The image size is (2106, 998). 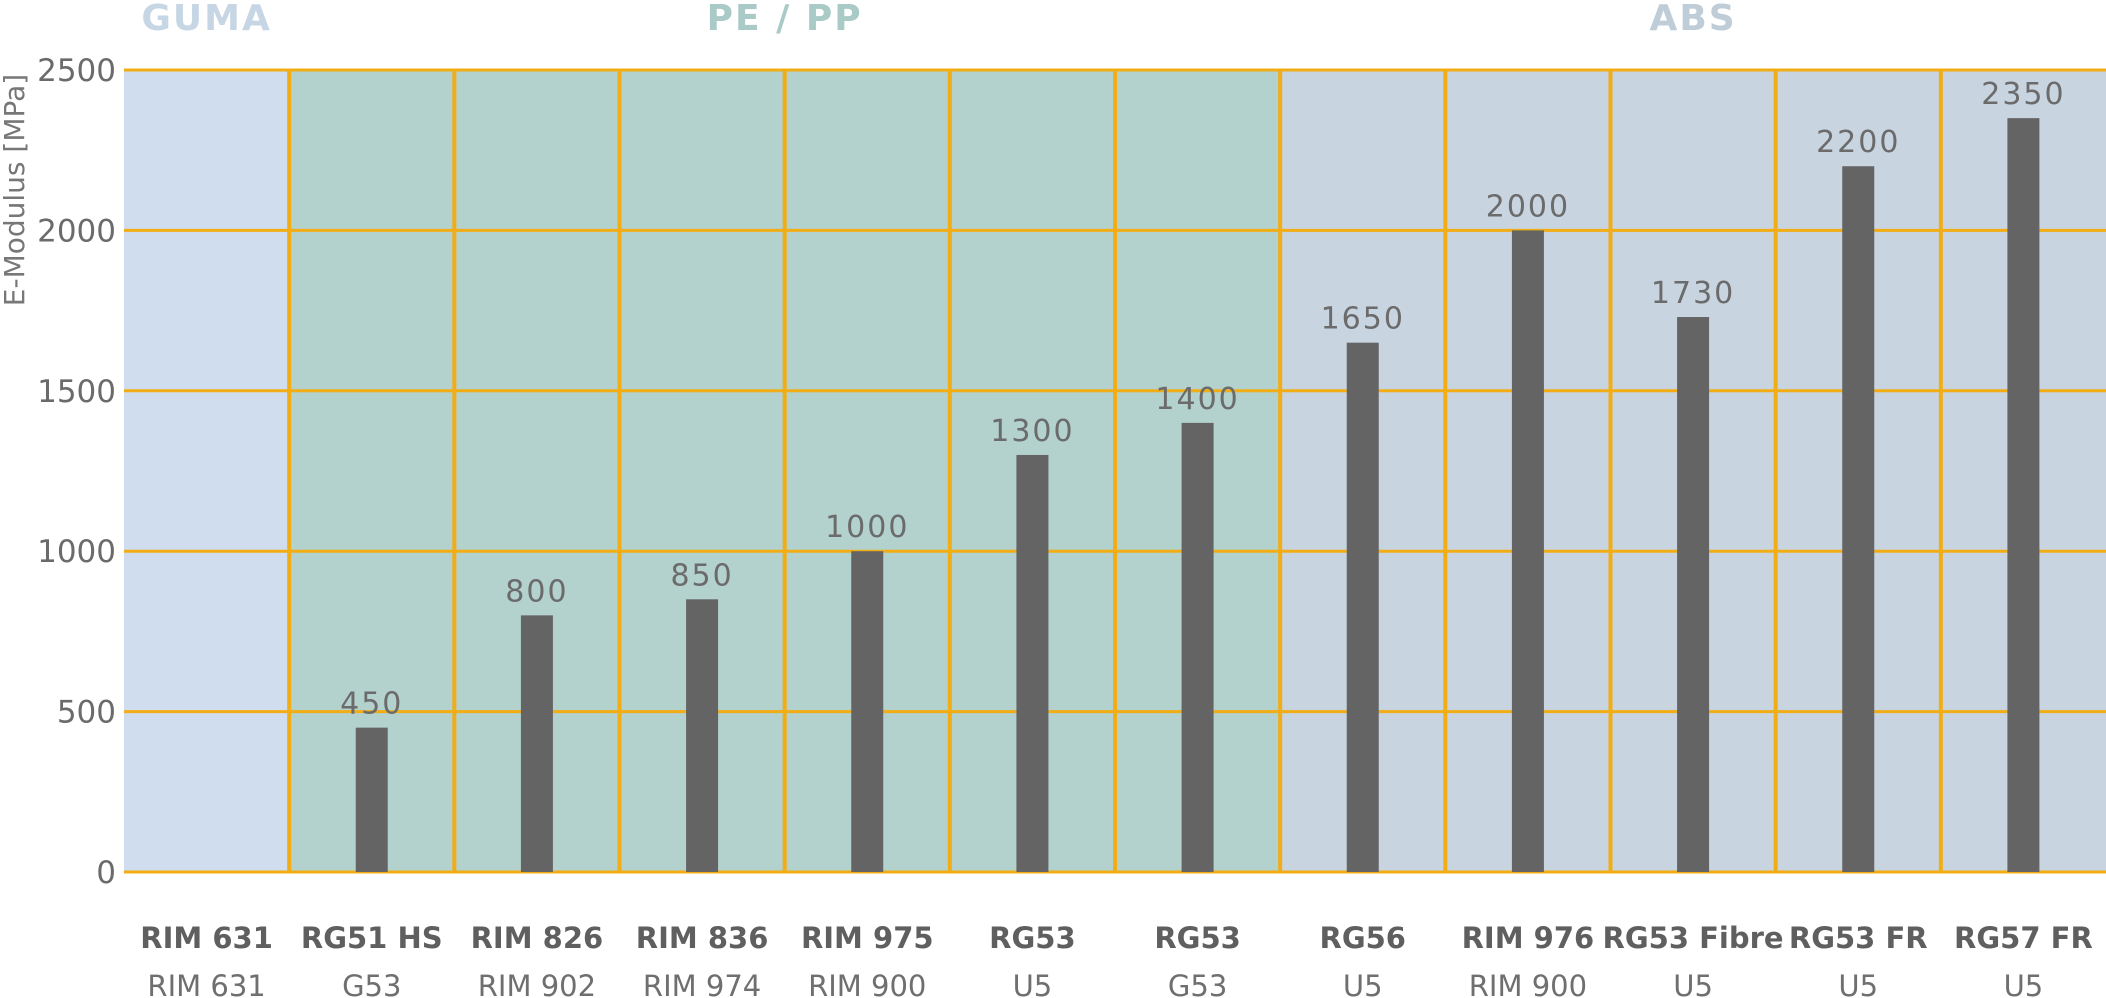 What do you see at coordinates (1363, 983) in the screenshot?
I see `category-sub-7: U5` at bounding box center [1363, 983].